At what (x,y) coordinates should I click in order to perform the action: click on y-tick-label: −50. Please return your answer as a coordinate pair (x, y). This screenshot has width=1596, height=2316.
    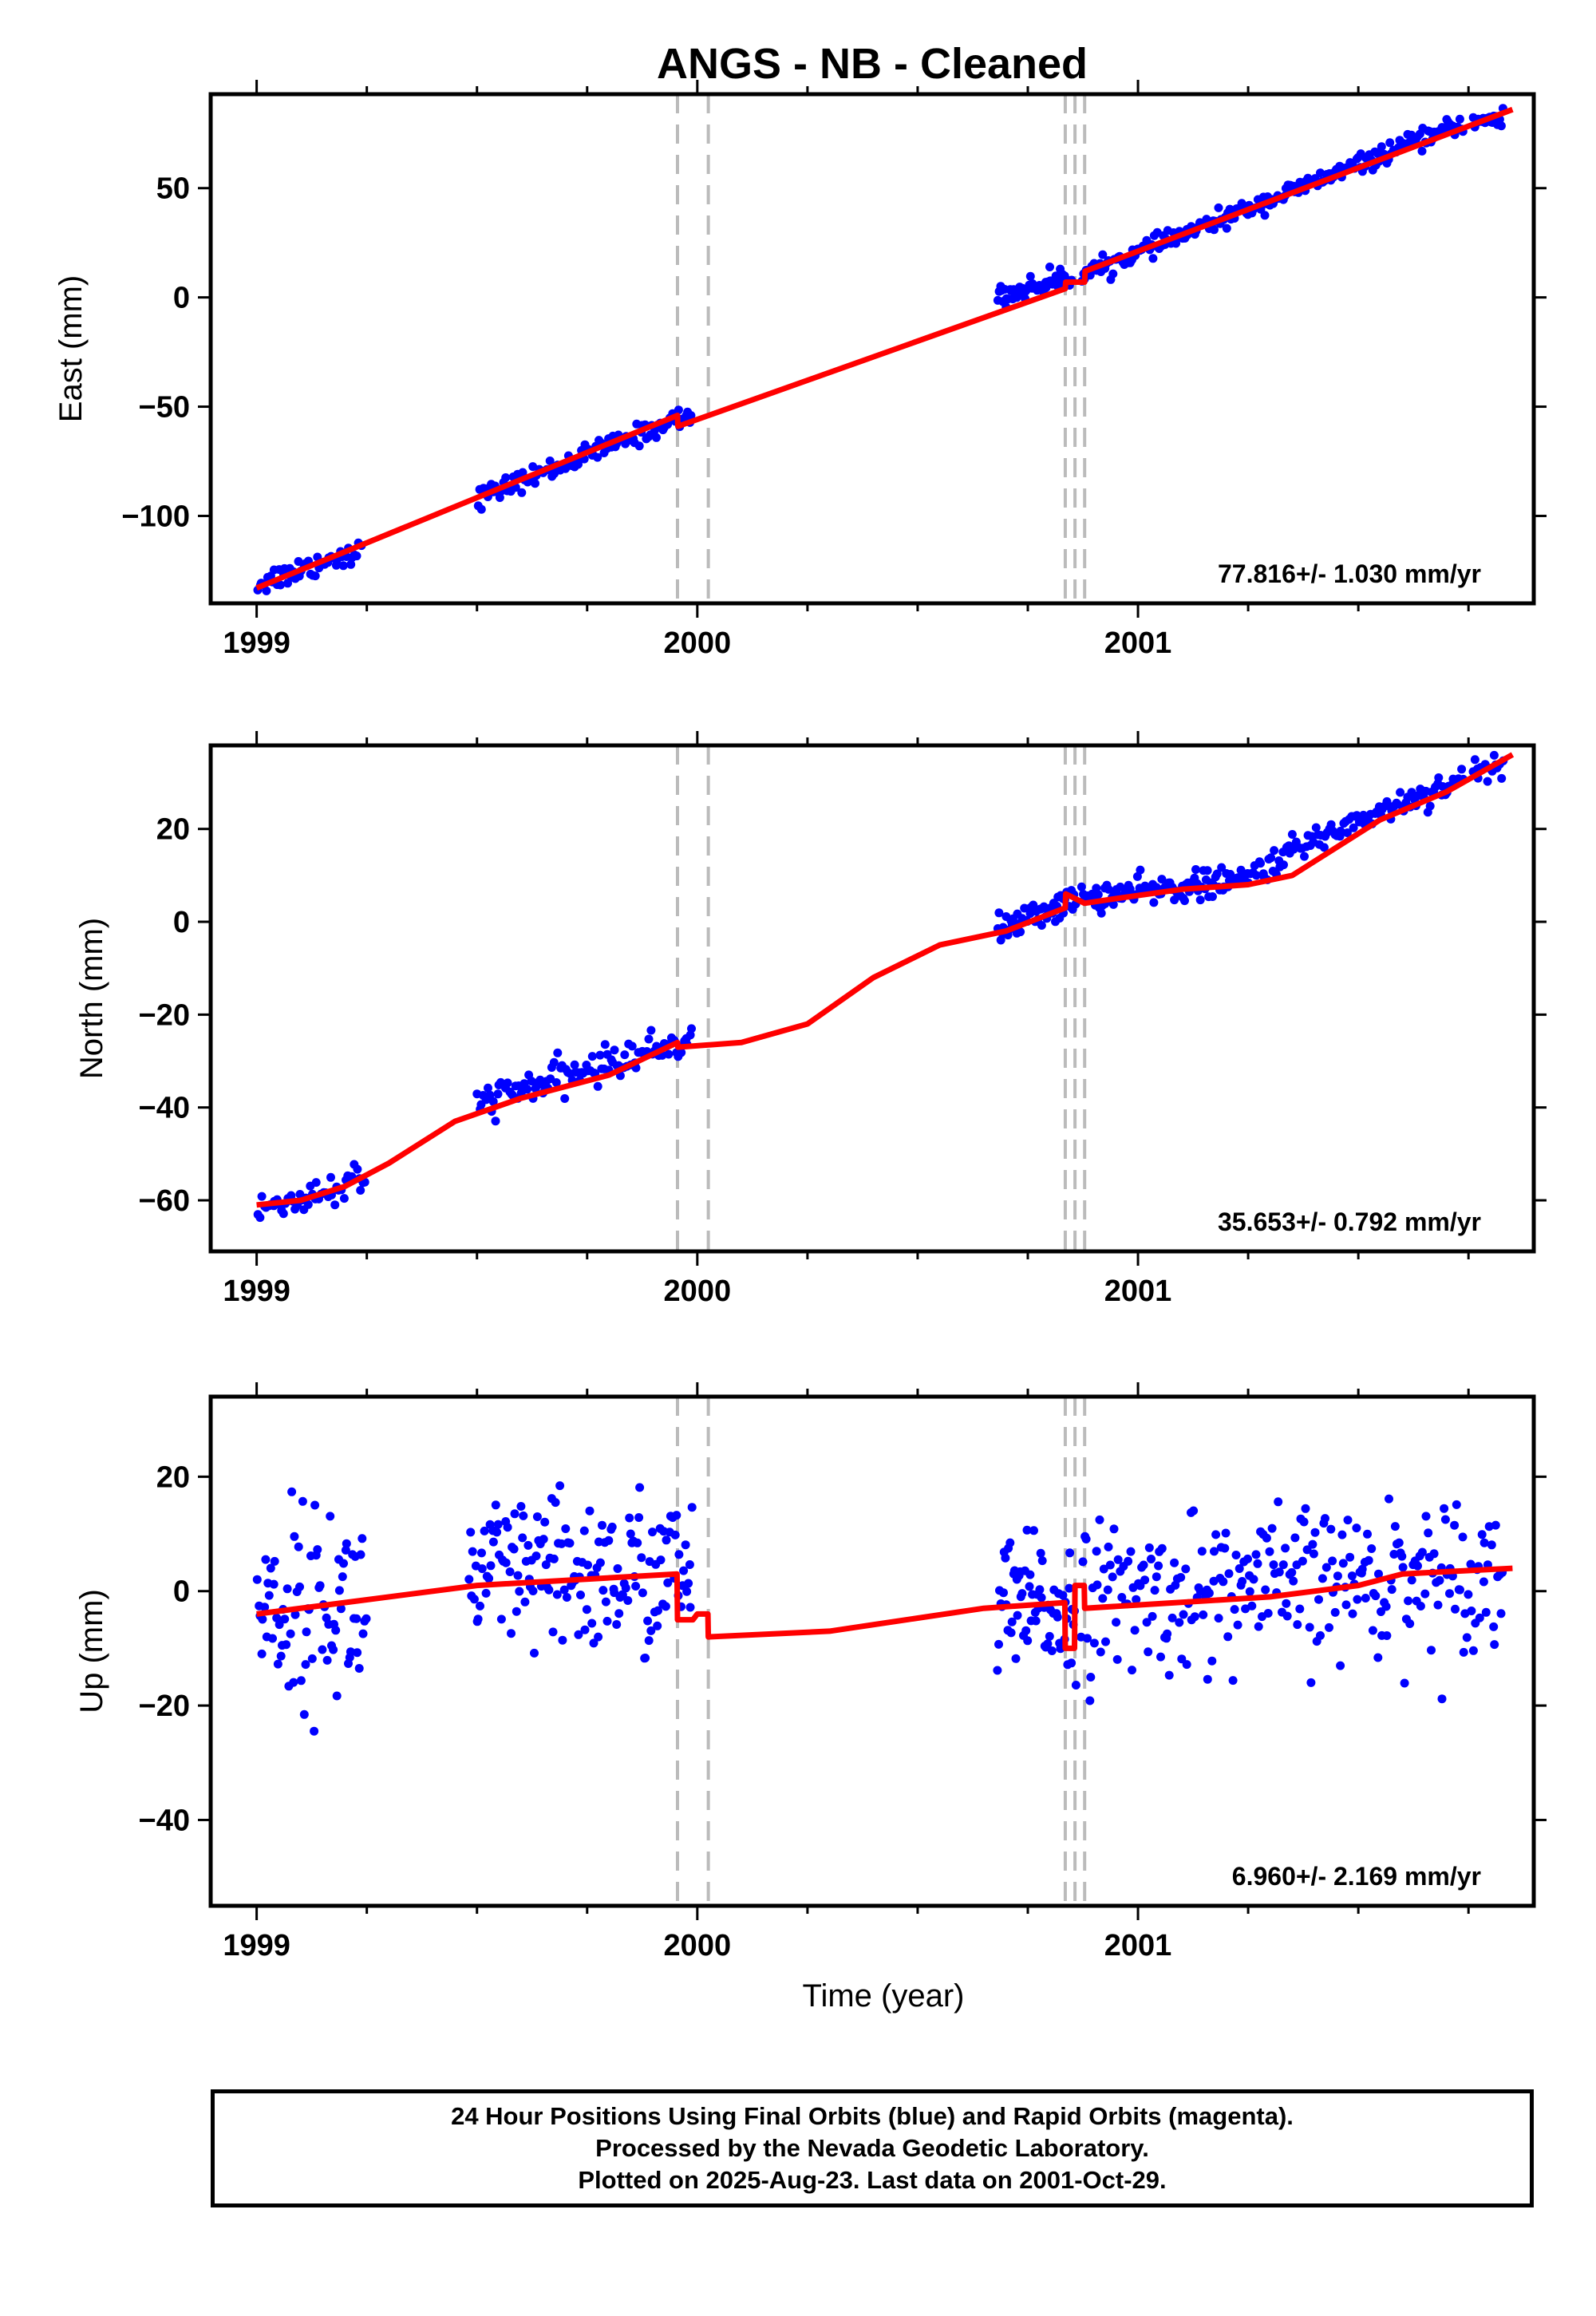
    Looking at the image, I should click on (164, 408).